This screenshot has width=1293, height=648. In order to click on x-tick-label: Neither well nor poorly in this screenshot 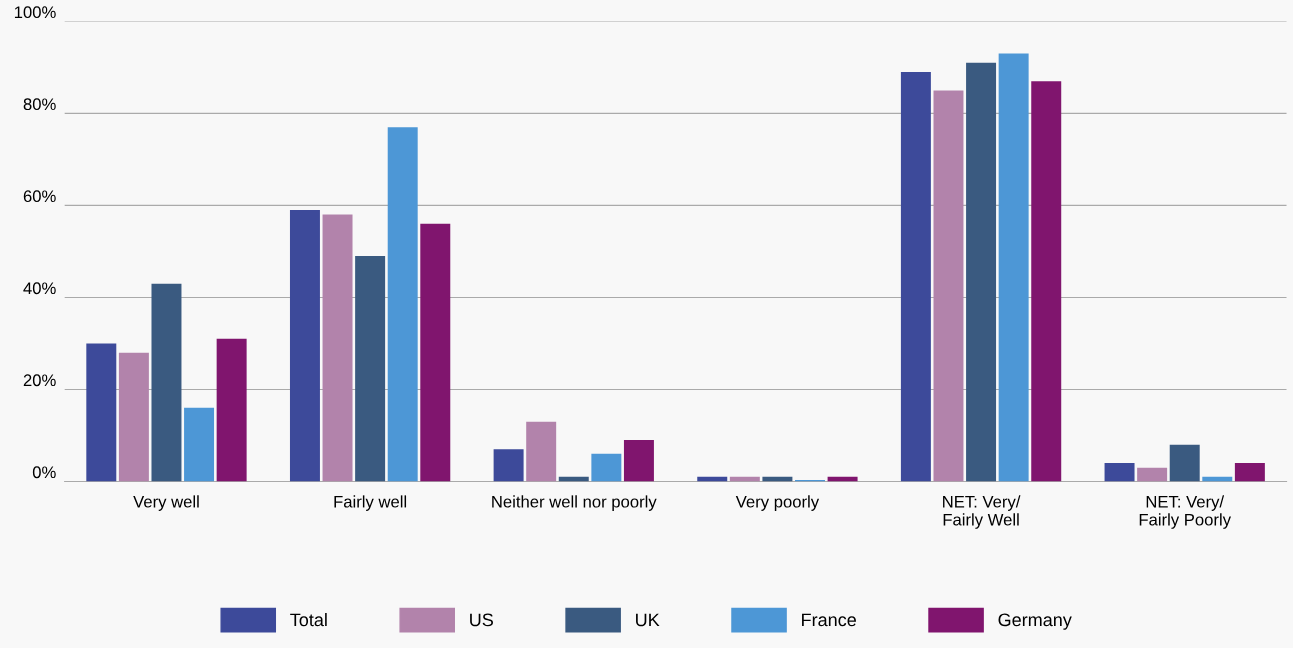, I will do `click(574, 503)`.